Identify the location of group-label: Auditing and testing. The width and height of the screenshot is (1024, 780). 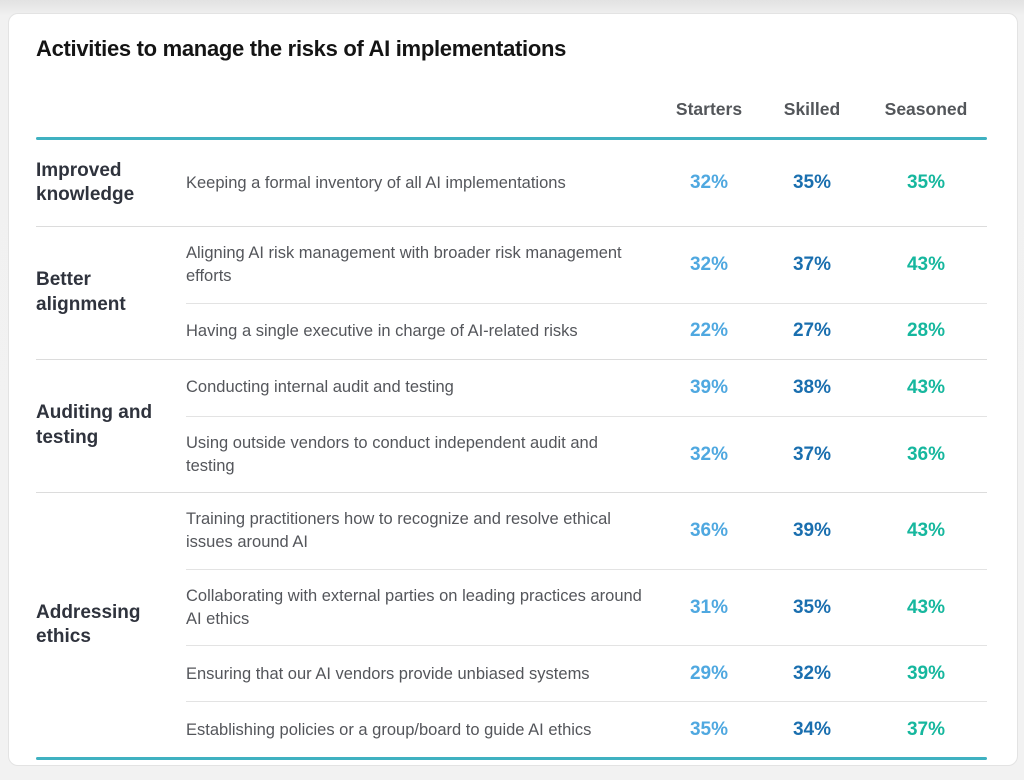
(94, 425).